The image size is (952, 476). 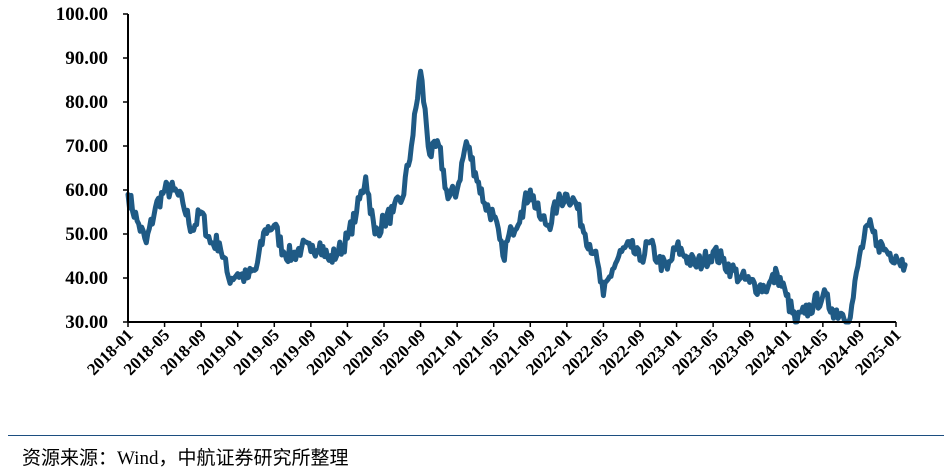 What do you see at coordinates (476, 435) in the screenshot?
I see `source-divider` at bounding box center [476, 435].